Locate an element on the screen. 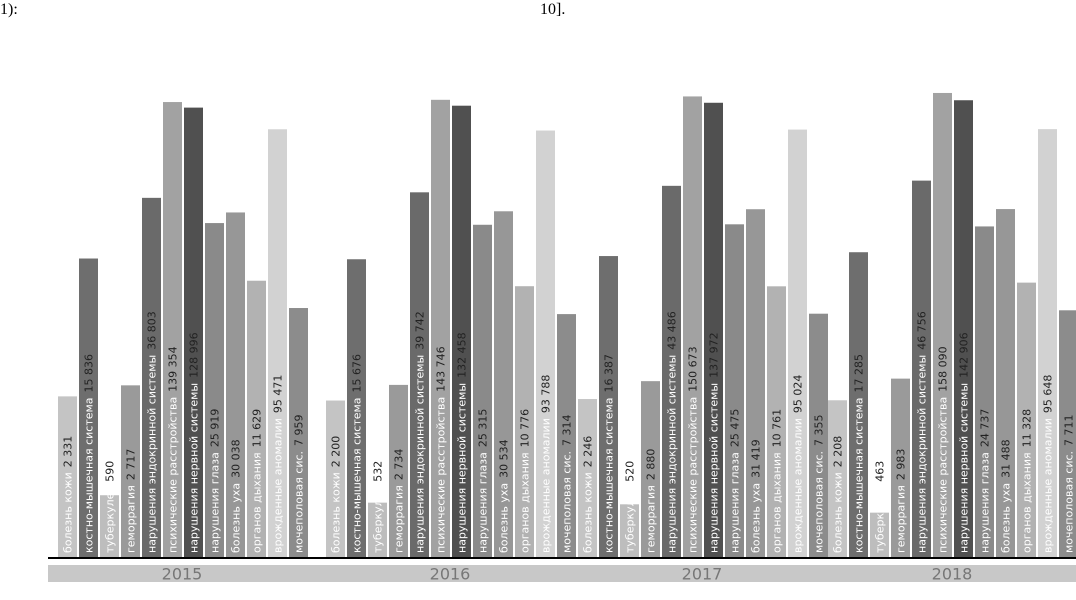 The image size is (1076, 600). bar-label: врожденные аномалии 93 788 is located at coordinates (546, 464).